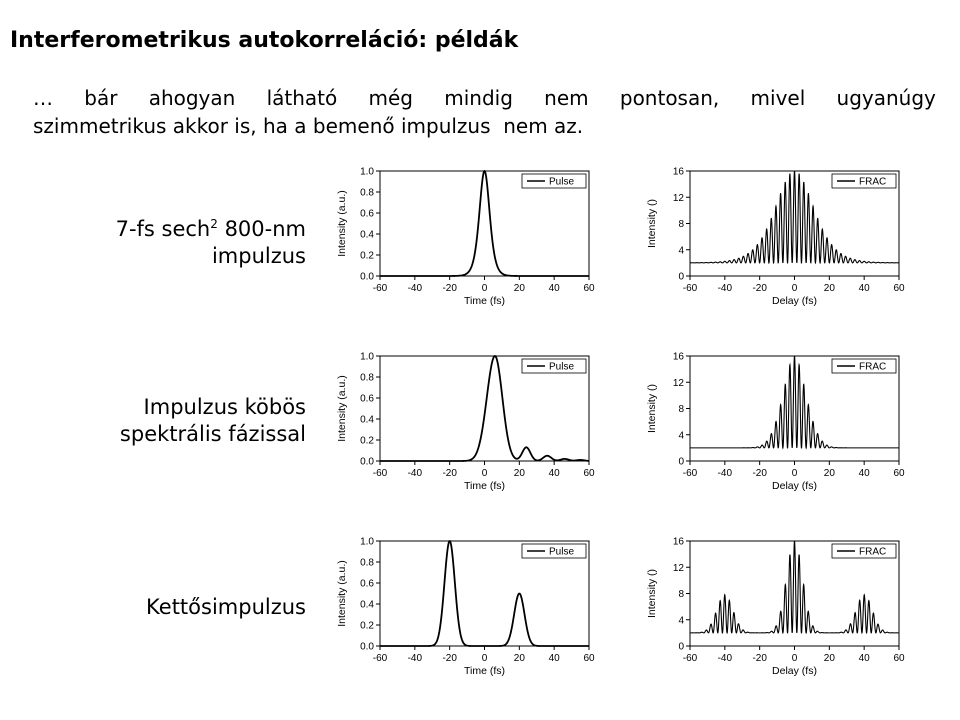 The height and width of the screenshot is (720, 960). I want to click on word: nem, so click(566, 98).